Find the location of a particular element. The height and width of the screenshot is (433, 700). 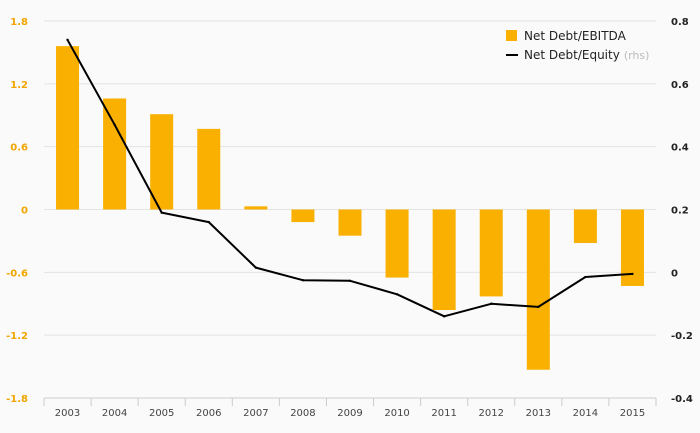

x-tick-label: 2004 is located at coordinates (114, 413).